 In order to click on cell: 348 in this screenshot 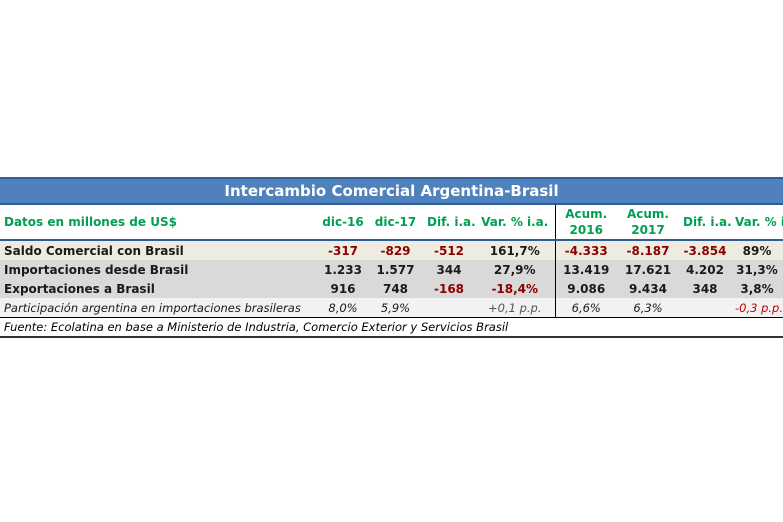, I will do `click(705, 288)`.